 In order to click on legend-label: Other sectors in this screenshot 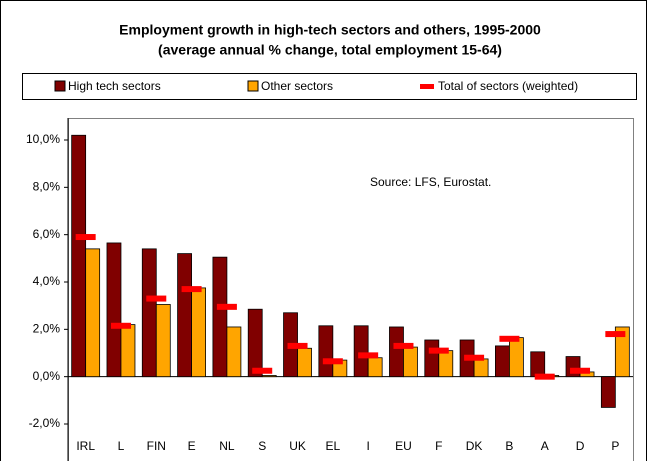, I will do `click(297, 86)`.